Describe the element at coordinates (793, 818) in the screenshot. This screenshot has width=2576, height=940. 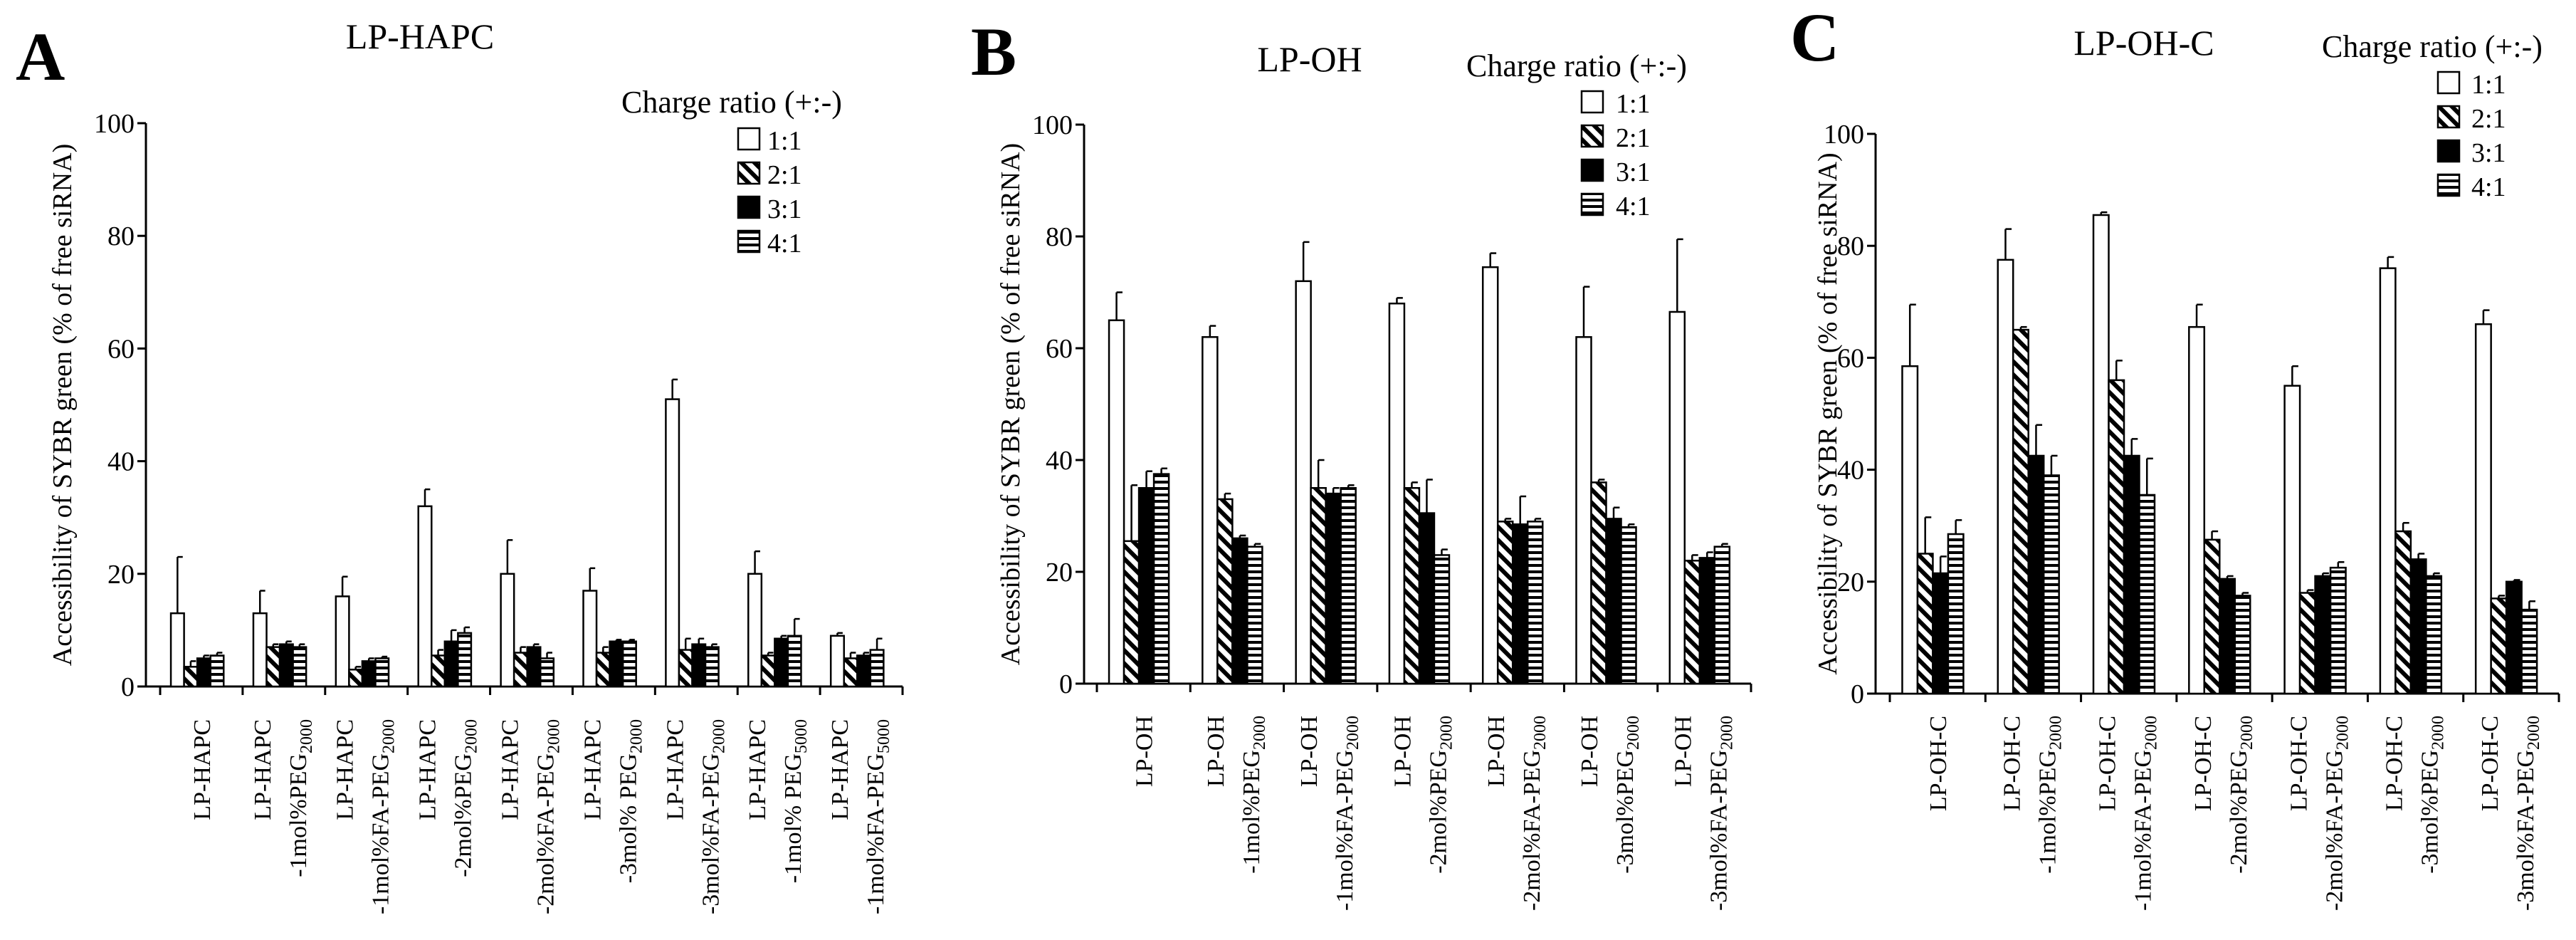
I see `category-modifier-text: -1mol% PEG` at that location.